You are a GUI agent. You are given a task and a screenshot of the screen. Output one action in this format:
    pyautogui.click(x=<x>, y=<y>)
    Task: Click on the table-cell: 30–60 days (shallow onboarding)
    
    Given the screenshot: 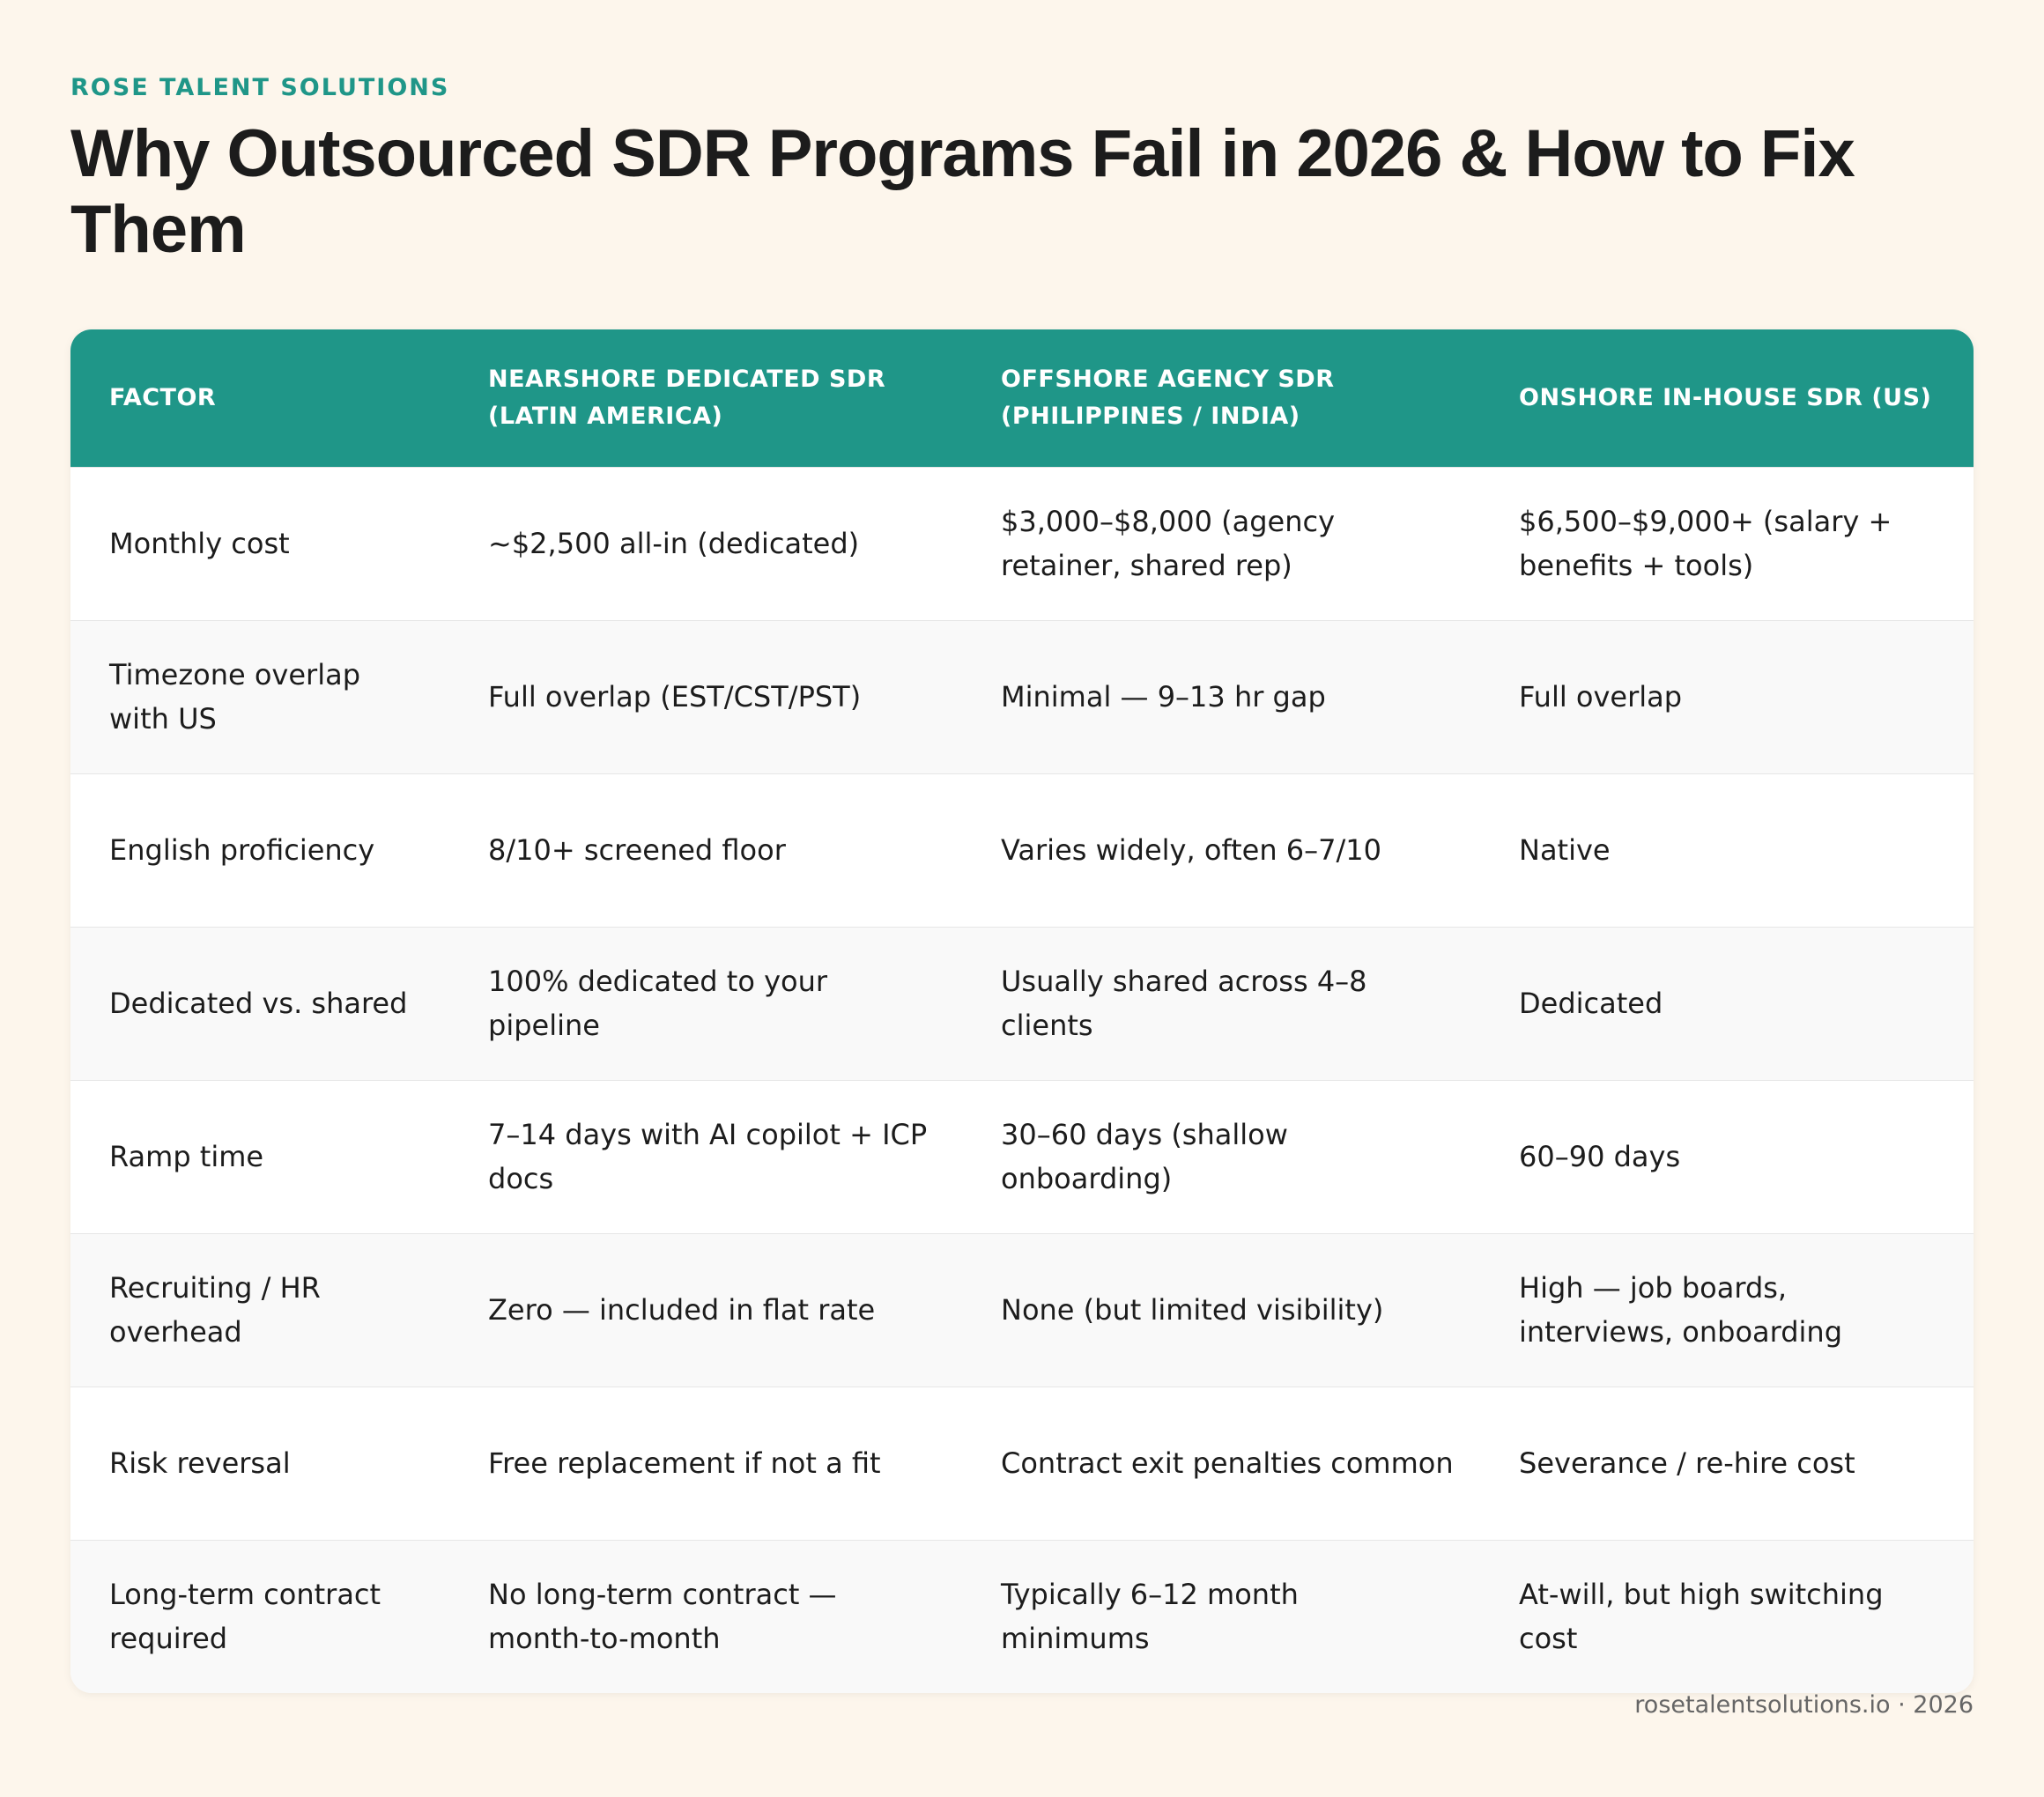 What is the action you would take?
    pyautogui.click(x=1221, y=1156)
    